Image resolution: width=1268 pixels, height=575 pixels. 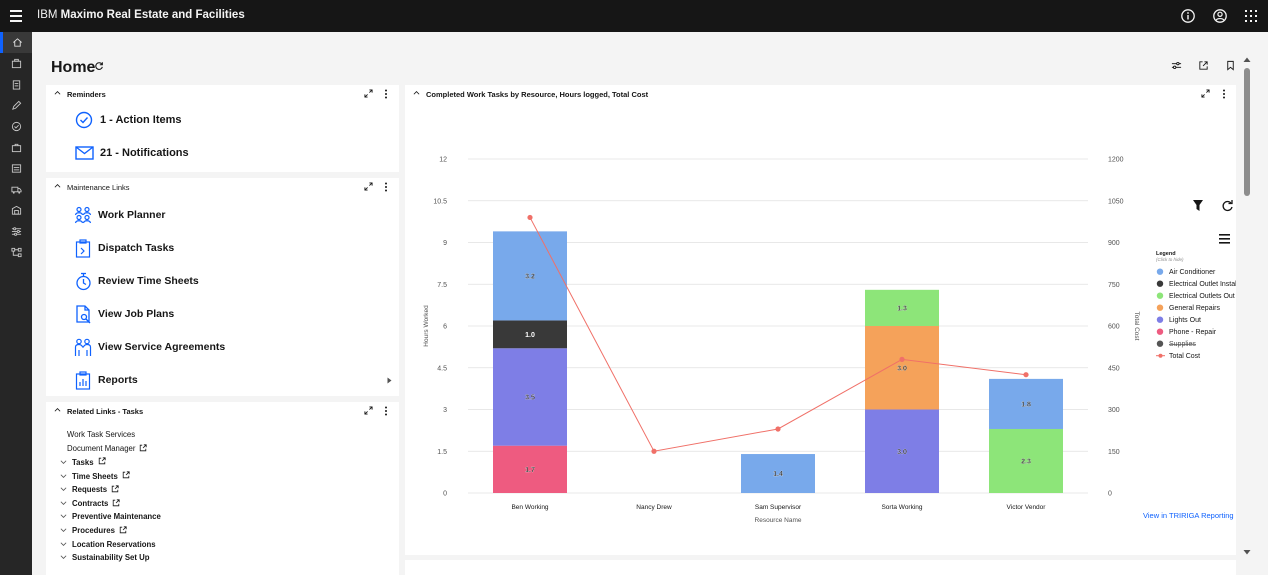 What do you see at coordinates (1176, 65) in the screenshot?
I see `filter-settings-icon` at bounding box center [1176, 65].